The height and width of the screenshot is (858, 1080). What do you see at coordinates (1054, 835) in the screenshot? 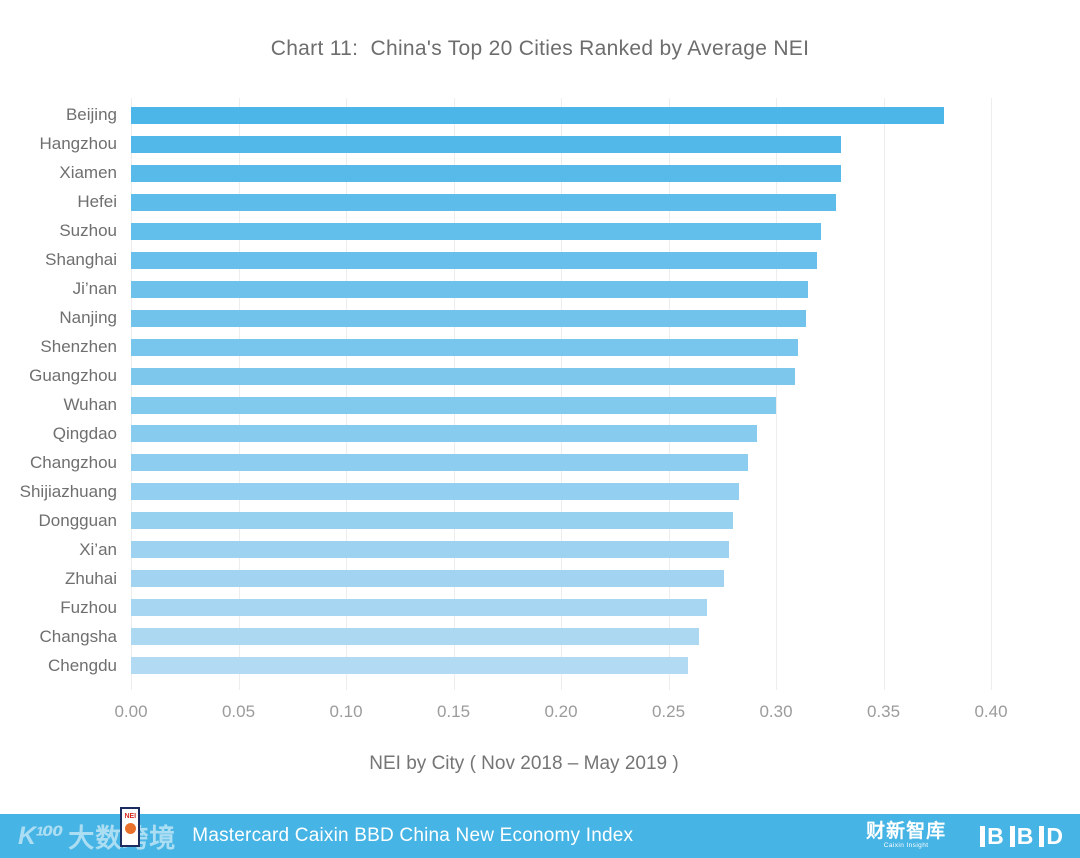
I see `bbd-letter: D` at bounding box center [1054, 835].